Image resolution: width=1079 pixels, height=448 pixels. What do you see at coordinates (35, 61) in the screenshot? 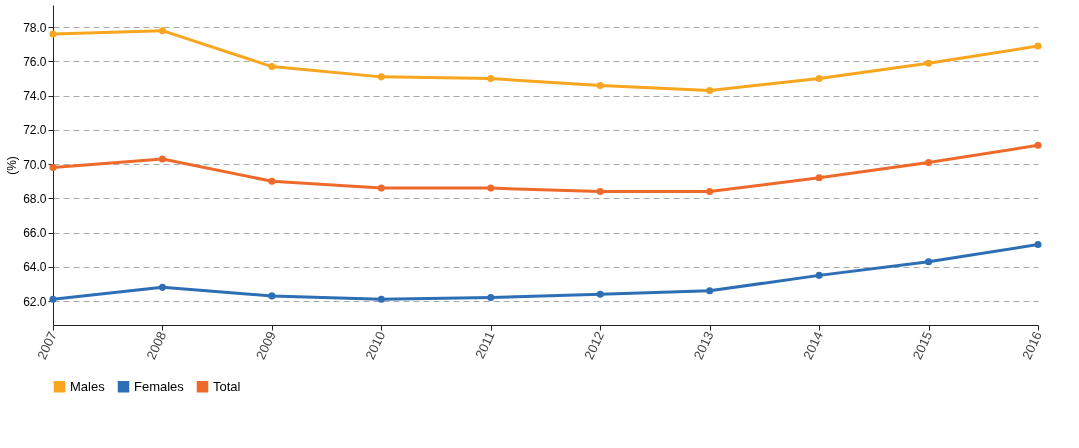
I see `y-tick-label: 76.0` at bounding box center [35, 61].